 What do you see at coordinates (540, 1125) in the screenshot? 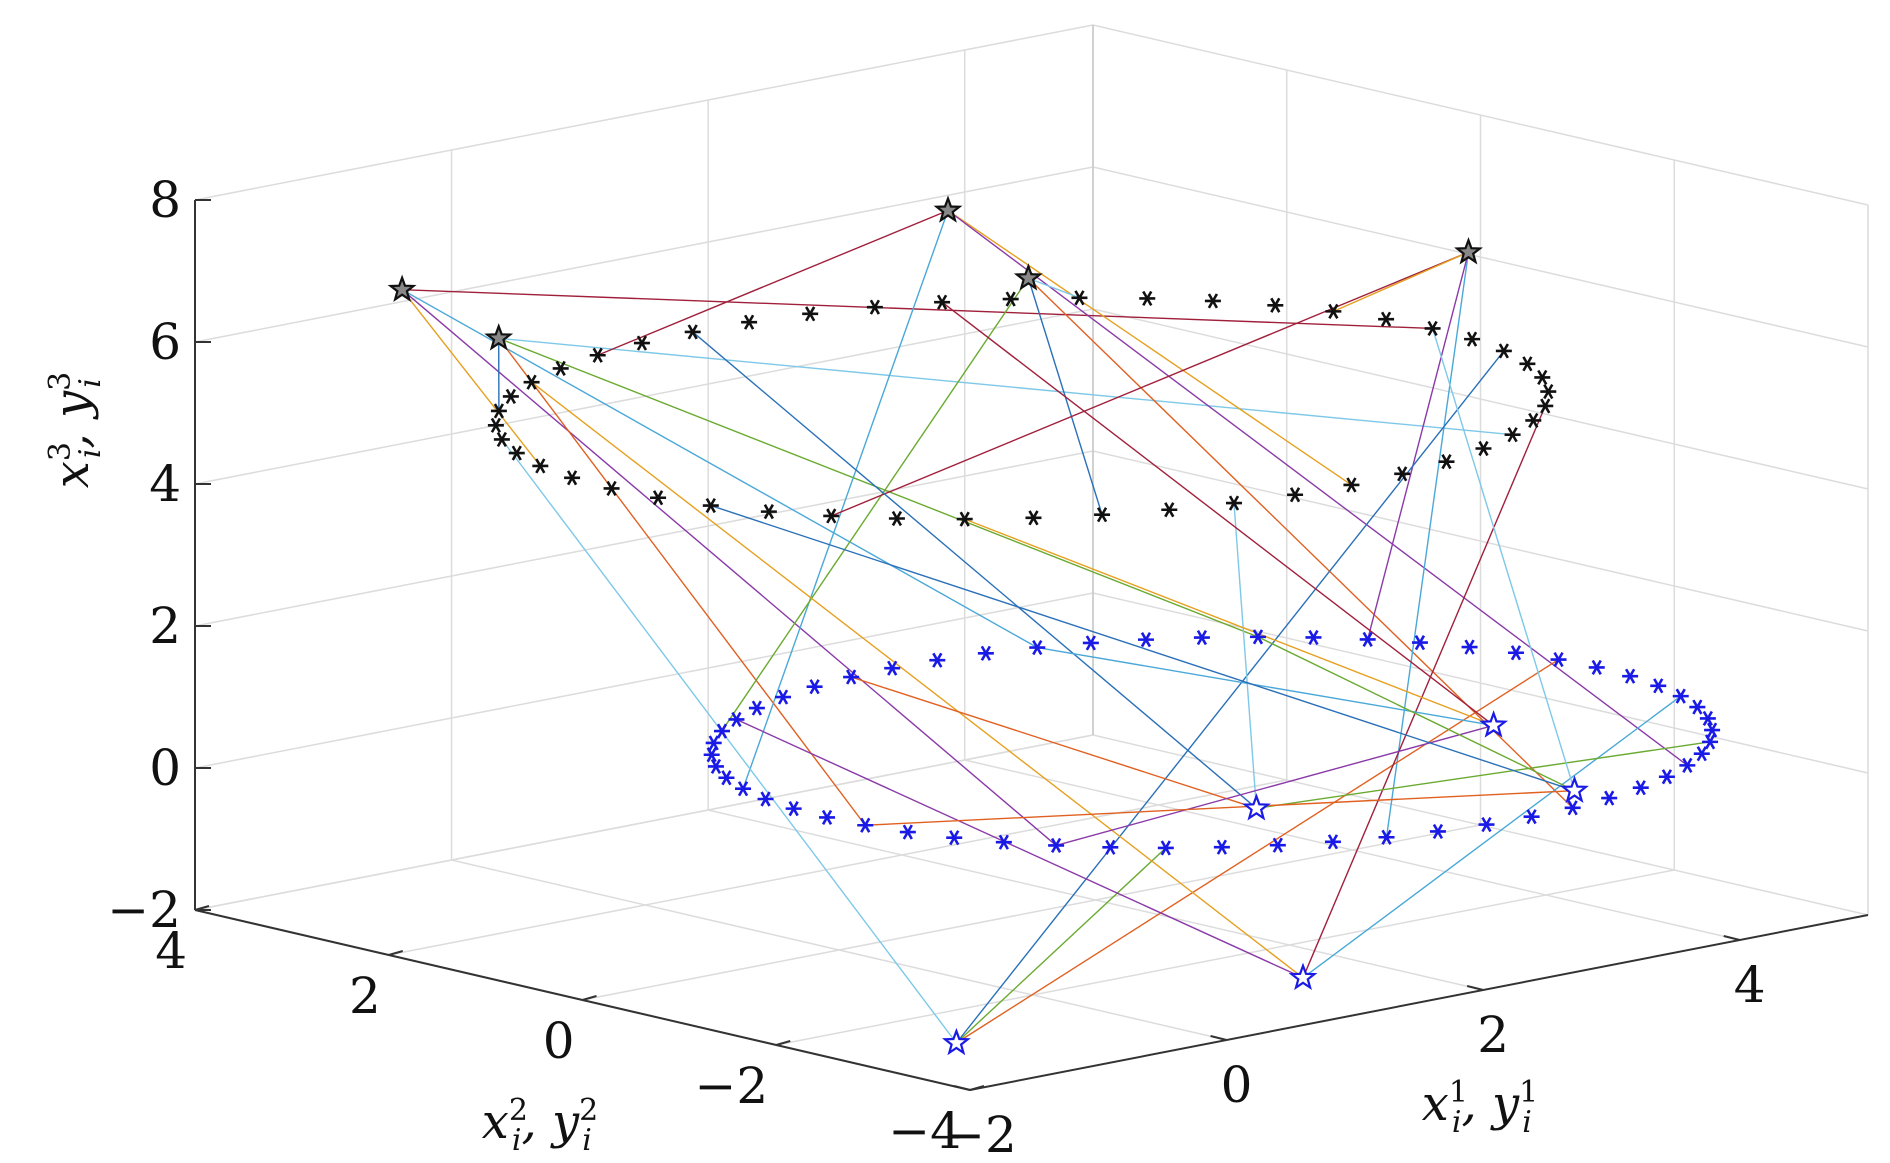
I see `y-axis-label: x2 i, y2 i` at bounding box center [540, 1125].